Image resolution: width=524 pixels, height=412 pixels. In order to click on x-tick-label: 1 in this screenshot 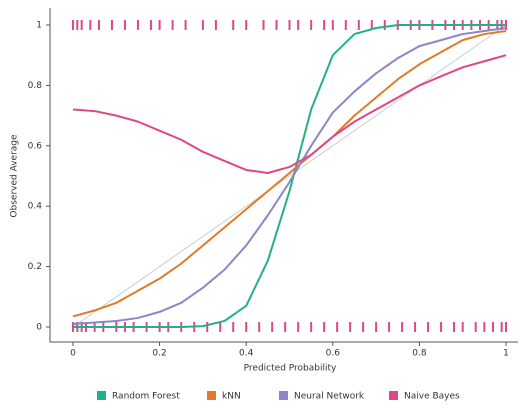, I will do `click(506, 354)`.